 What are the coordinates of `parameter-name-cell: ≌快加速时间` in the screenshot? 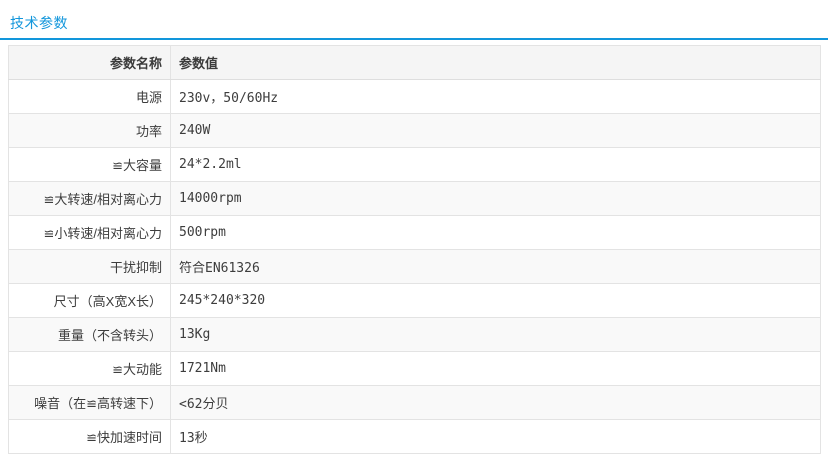 It's located at (89, 436).